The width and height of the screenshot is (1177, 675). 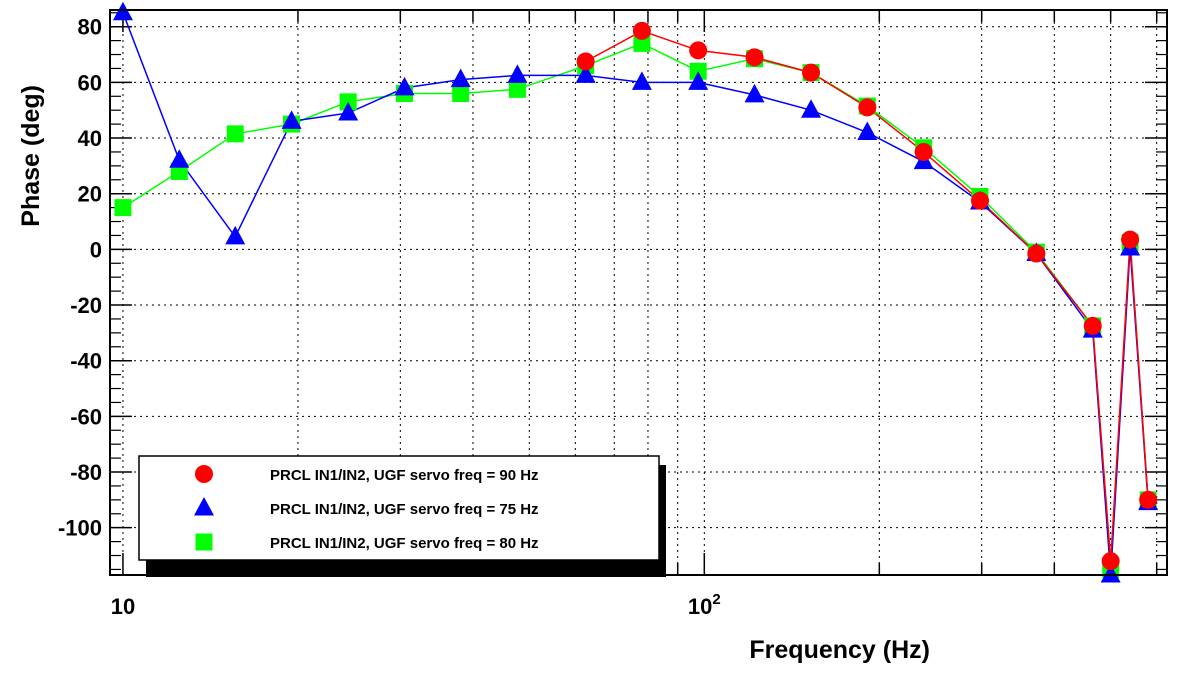 What do you see at coordinates (80, 528) in the screenshot?
I see `y-tick-label: -100` at bounding box center [80, 528].